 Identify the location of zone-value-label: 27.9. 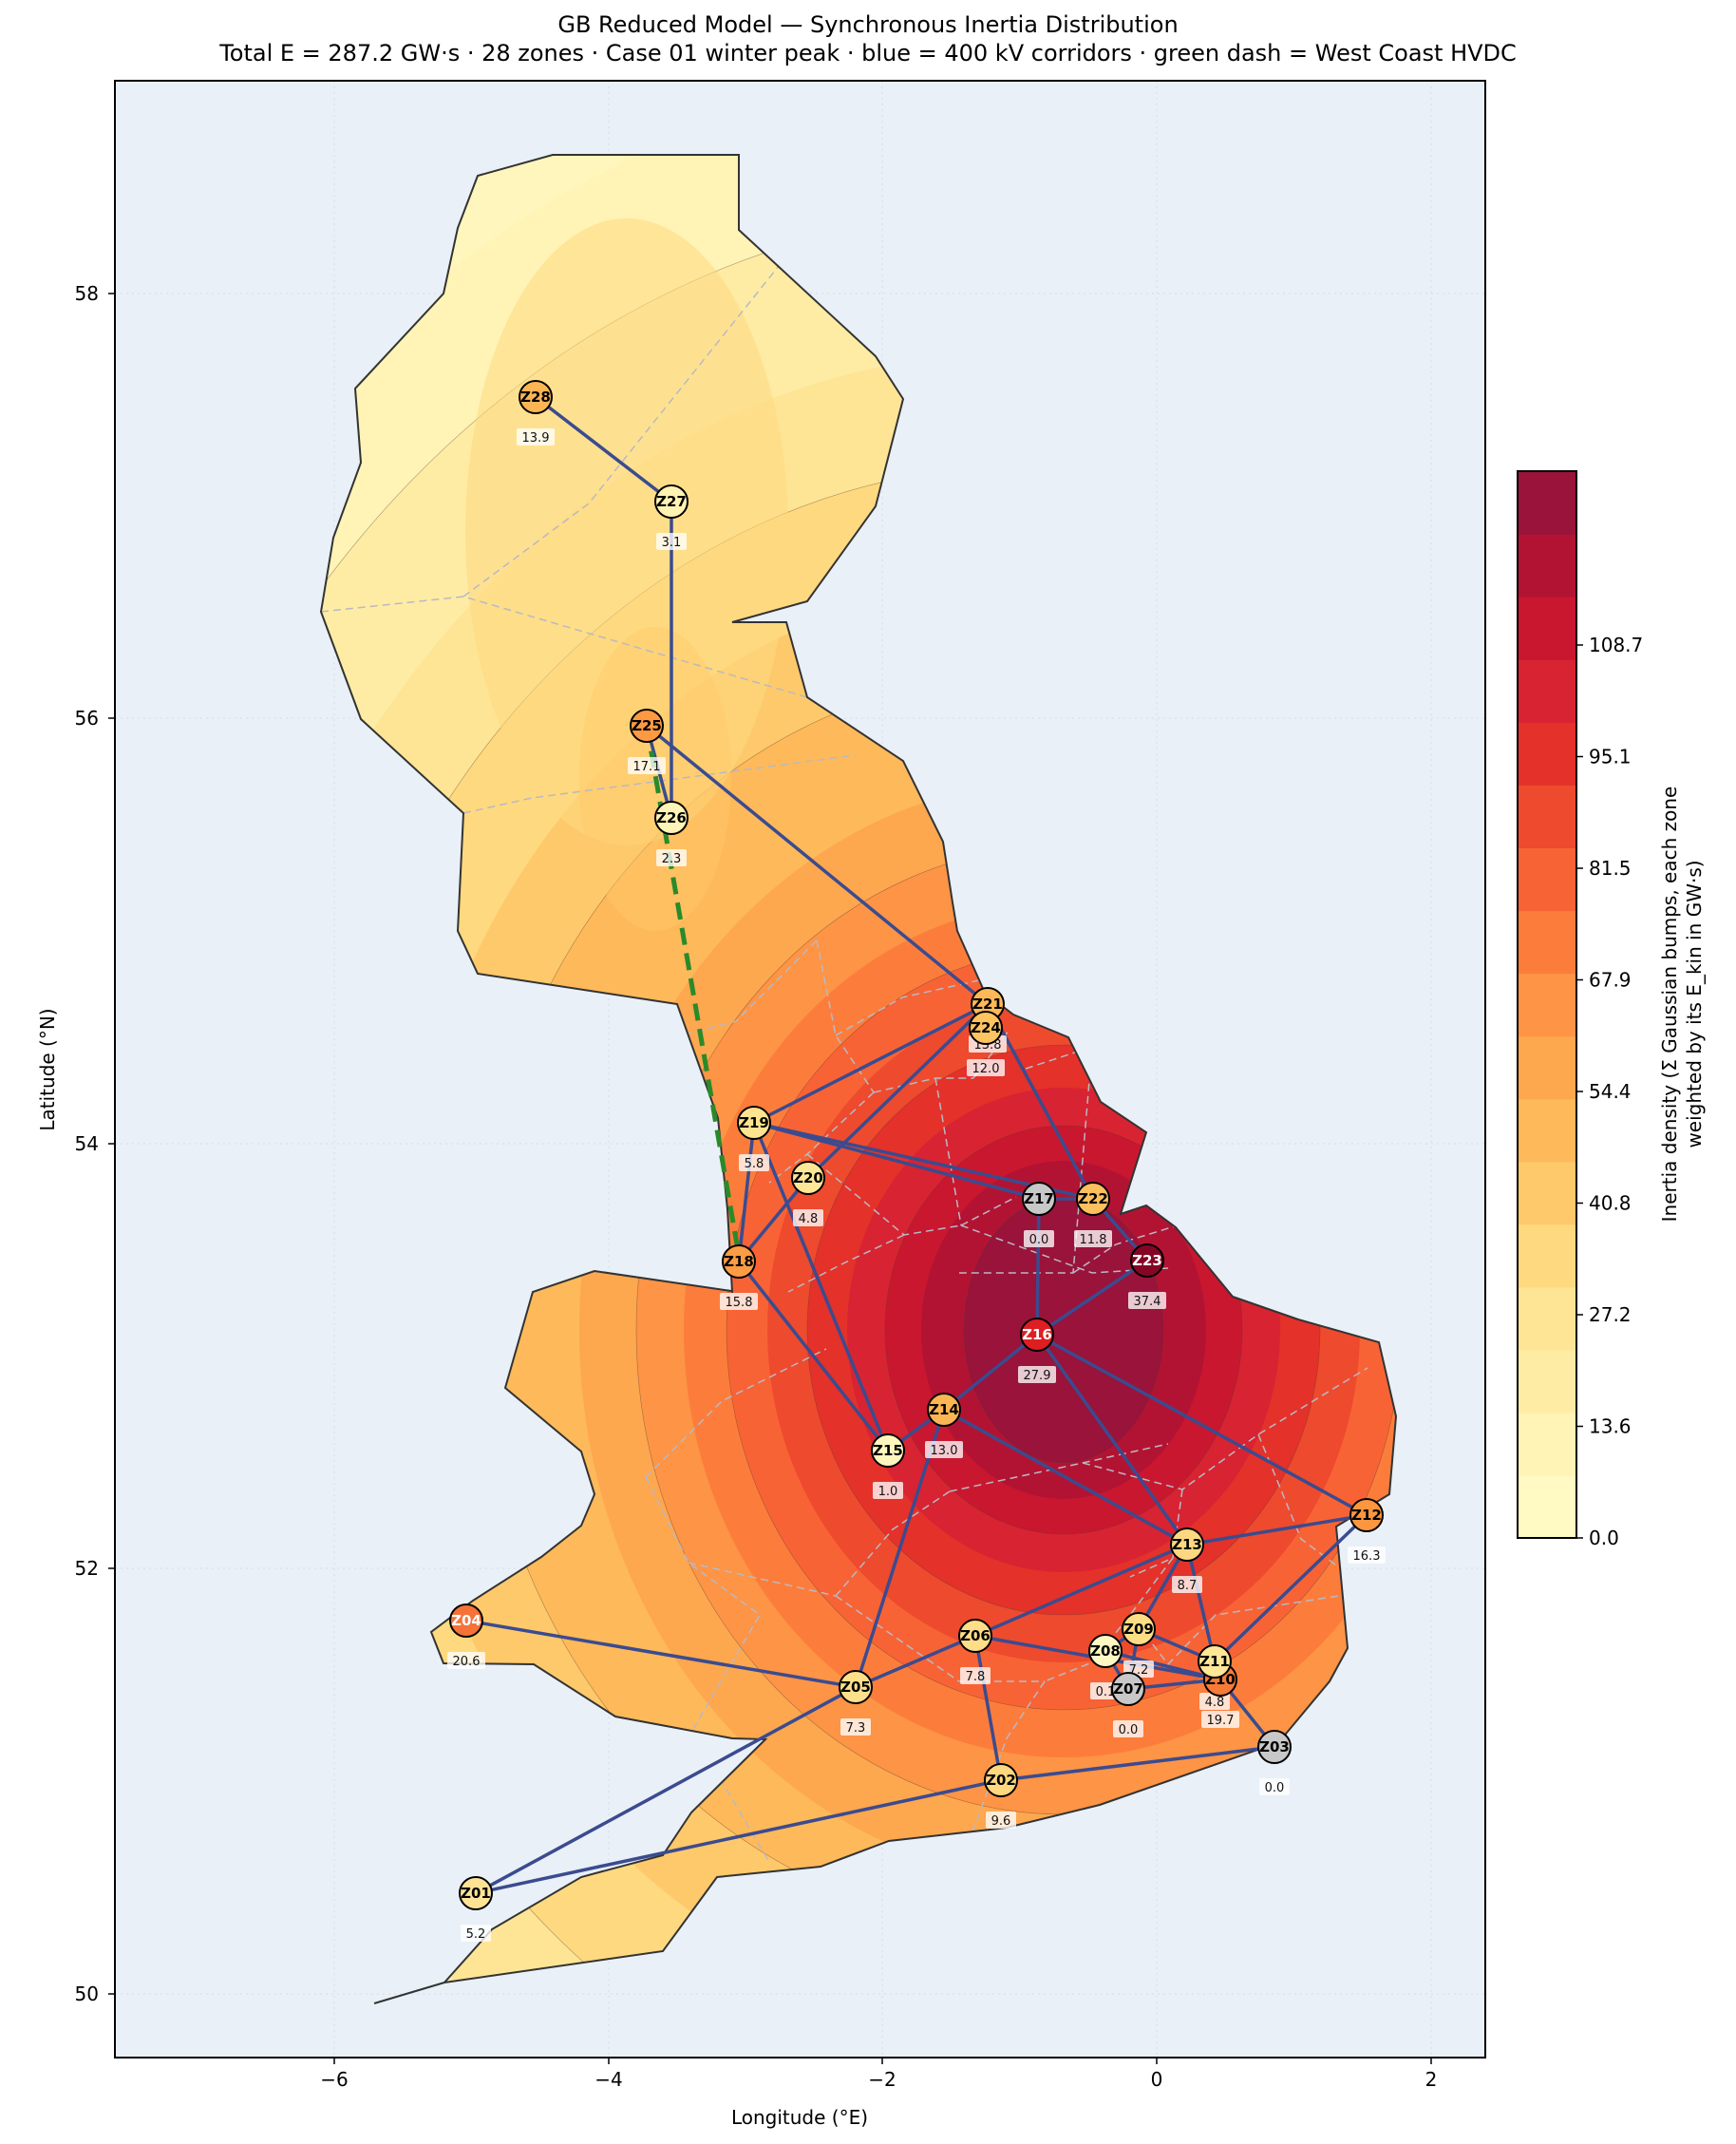
(1037, 1374).